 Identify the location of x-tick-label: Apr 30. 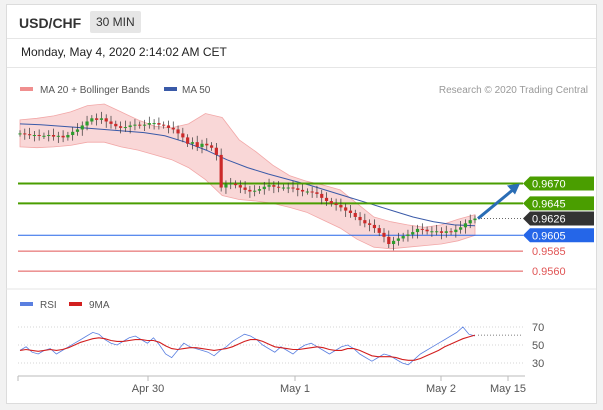
(148, 389).